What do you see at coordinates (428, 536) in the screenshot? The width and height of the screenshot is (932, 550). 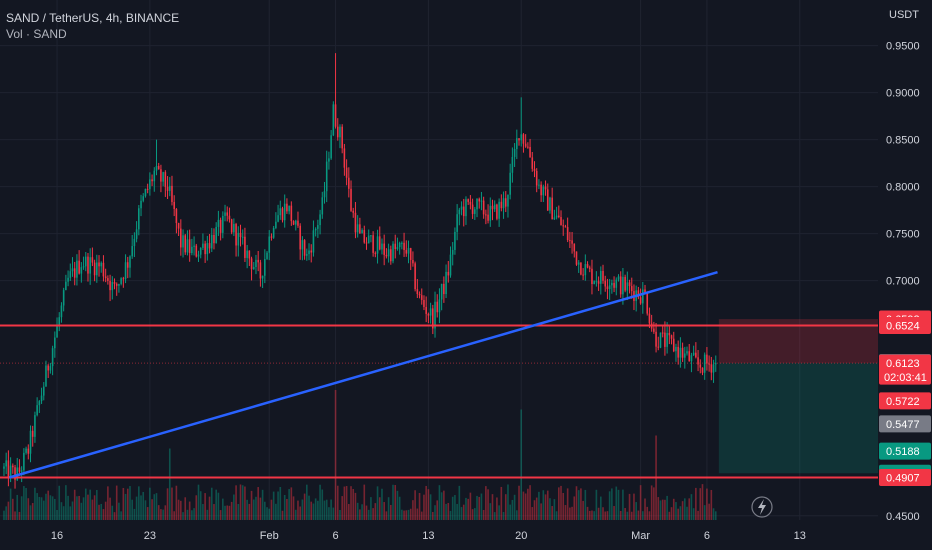 I see `time-axis: 16 23 Feb 6 13 20 Mar 6 13` at bounding box center [428, 536].